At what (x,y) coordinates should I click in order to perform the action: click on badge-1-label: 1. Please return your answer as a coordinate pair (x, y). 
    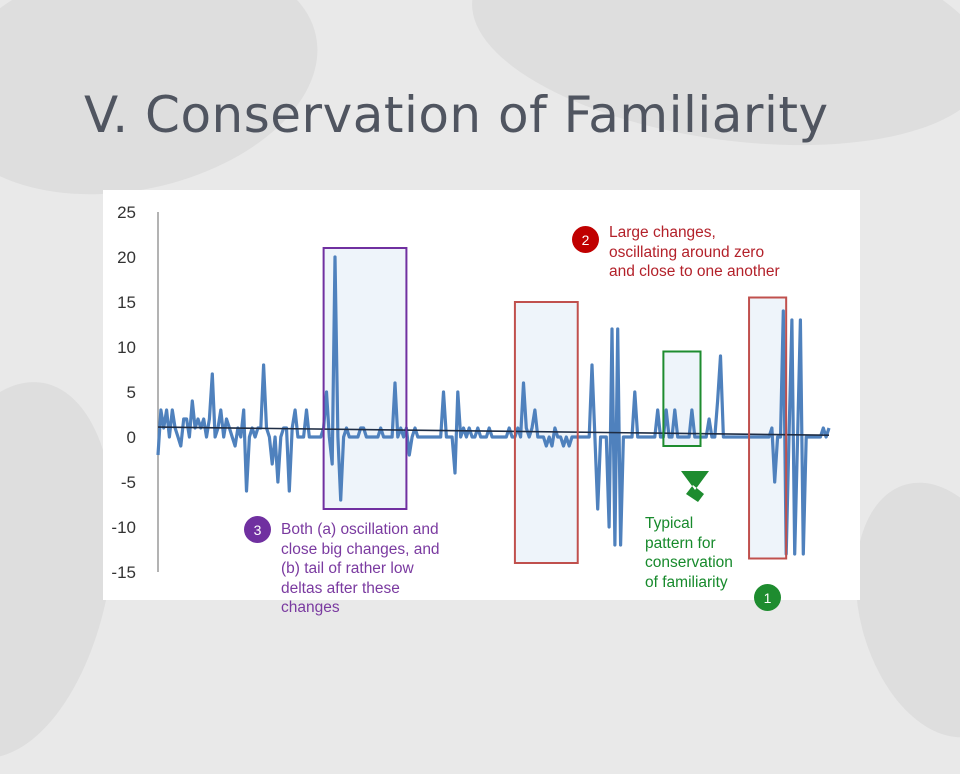
    Looking at the image, I should click on (767, 597).